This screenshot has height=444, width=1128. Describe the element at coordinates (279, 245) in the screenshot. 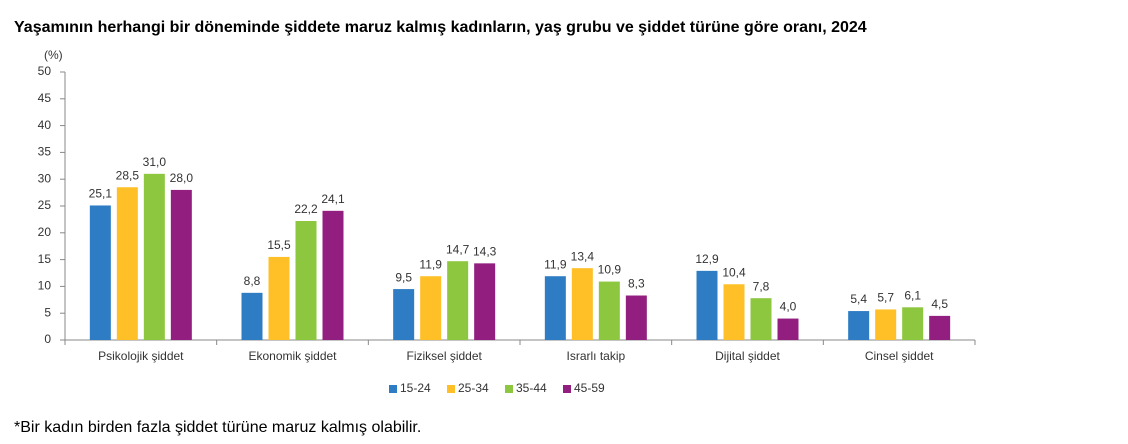

I see `value-label: 15,5` at that location.